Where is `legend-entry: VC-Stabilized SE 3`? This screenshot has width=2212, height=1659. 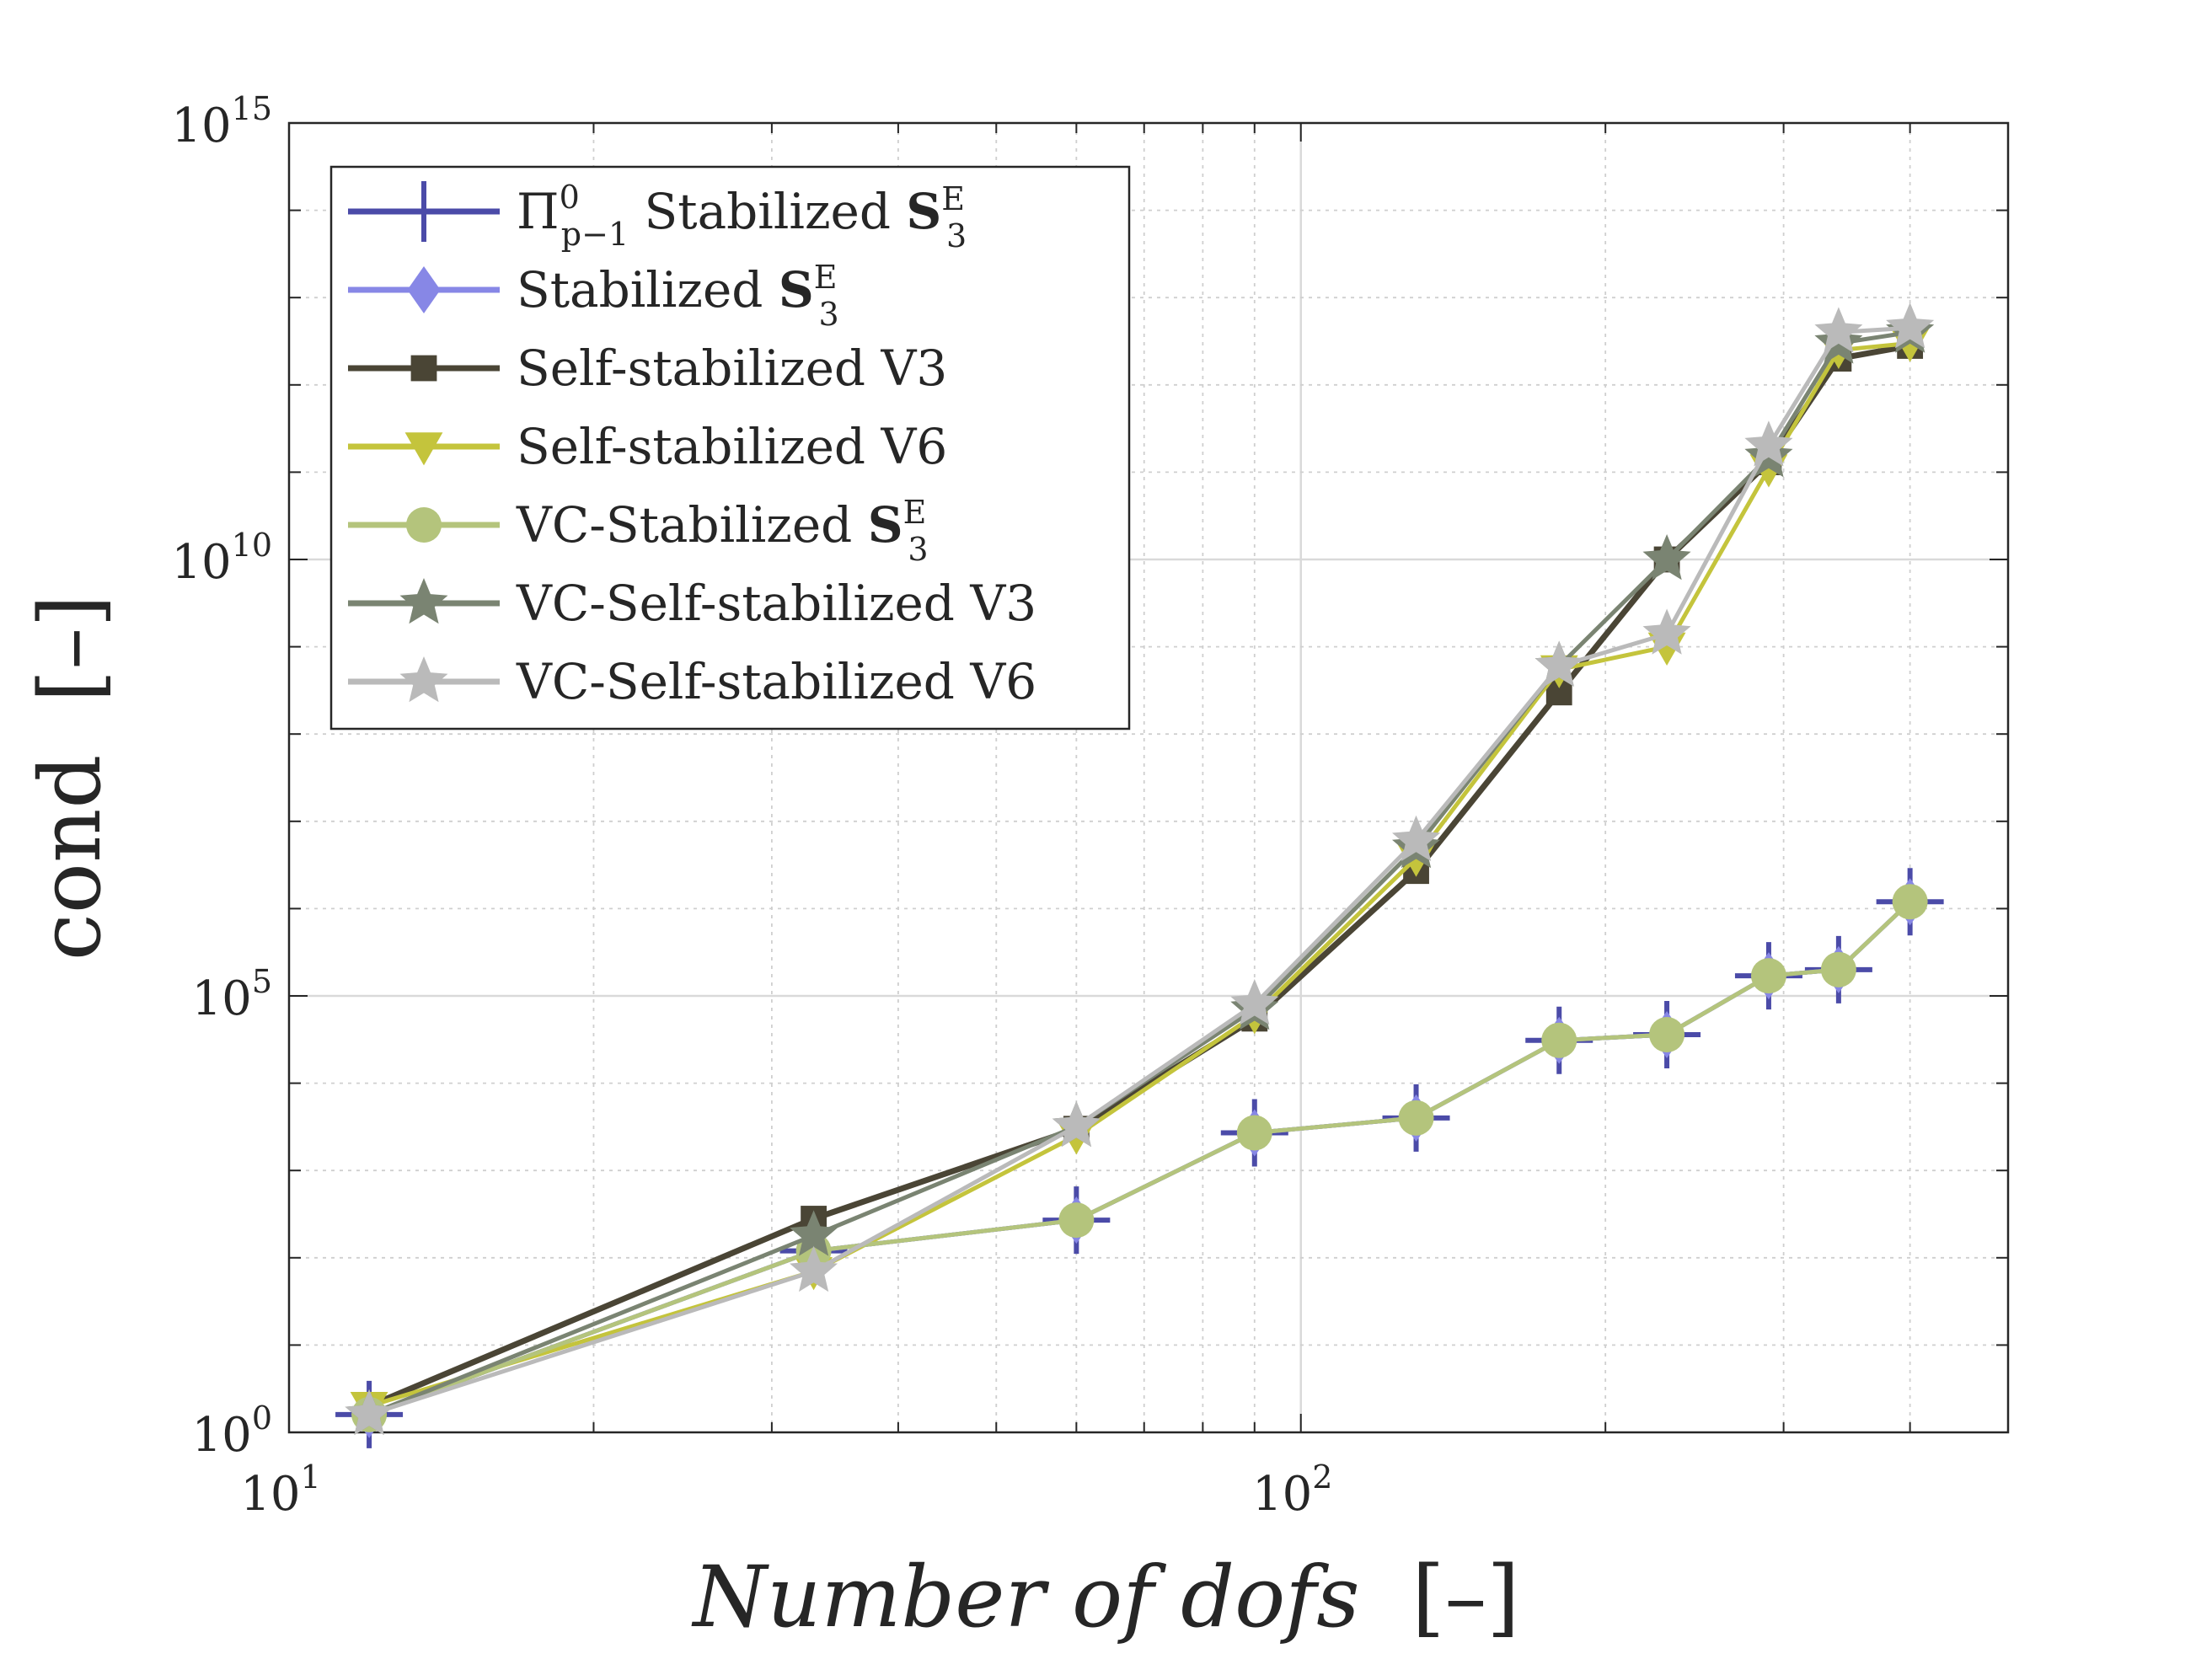
legend-entry: VC-Stabilized SE 3 is located at coordinates (639, 531).